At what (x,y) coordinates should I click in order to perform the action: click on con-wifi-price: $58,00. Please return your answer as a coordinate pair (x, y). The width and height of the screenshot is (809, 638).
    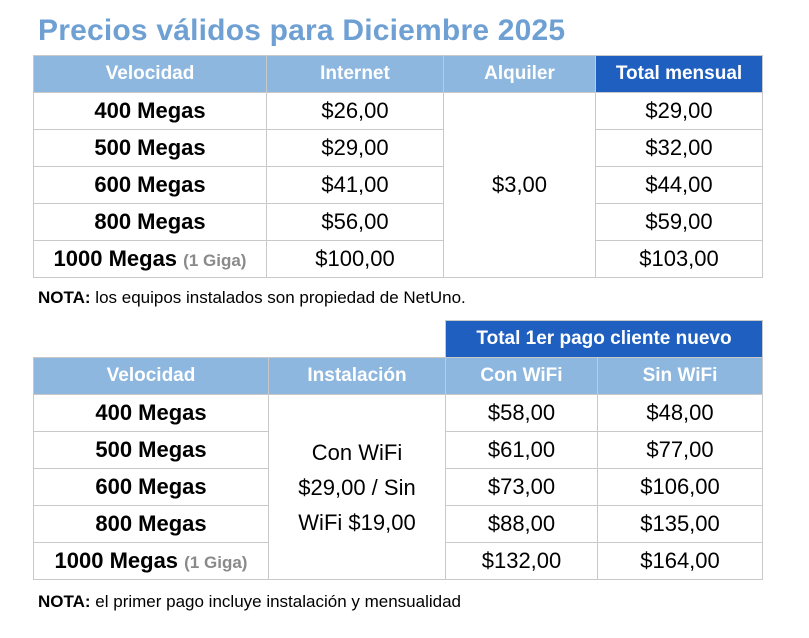
    Looking at the image, I should click on (521, 413).